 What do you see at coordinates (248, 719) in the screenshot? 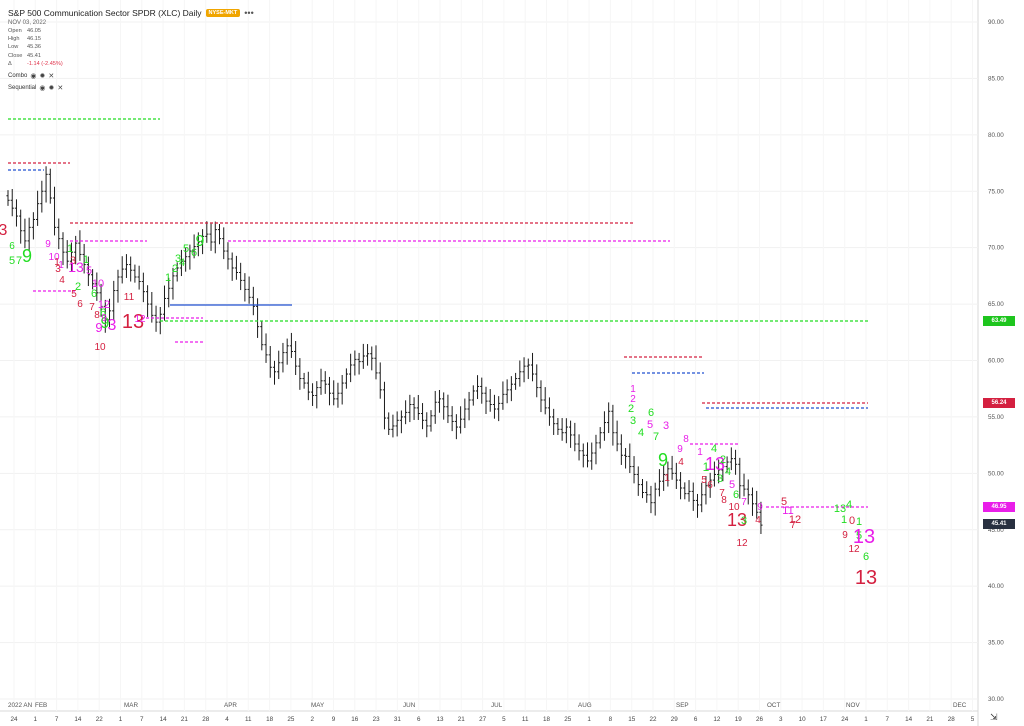
I see `date-tick-label: 11` at bounding box center [248, 719].